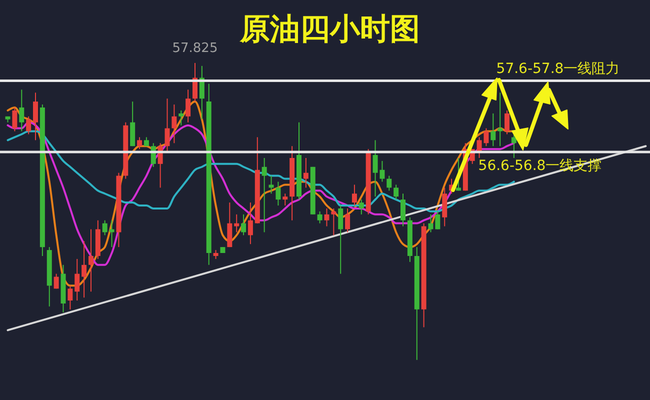 Image resolution: width=650 pixels, height=400 pixels. I want to click on ref-line-label: 57.6-57.8一线阻力, so click(558, 68).